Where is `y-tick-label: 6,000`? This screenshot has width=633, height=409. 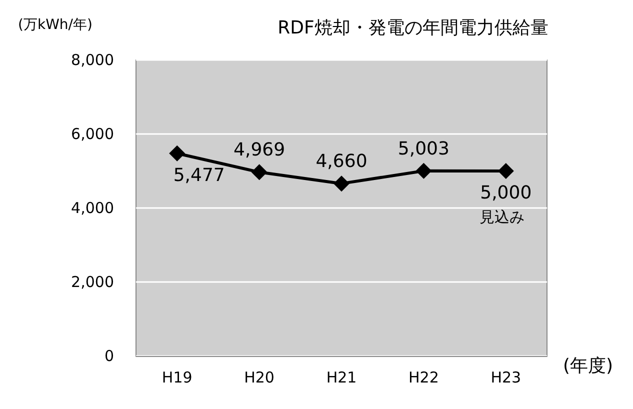
y-tick-label: 6,000 is located at coordinates (92, 134).